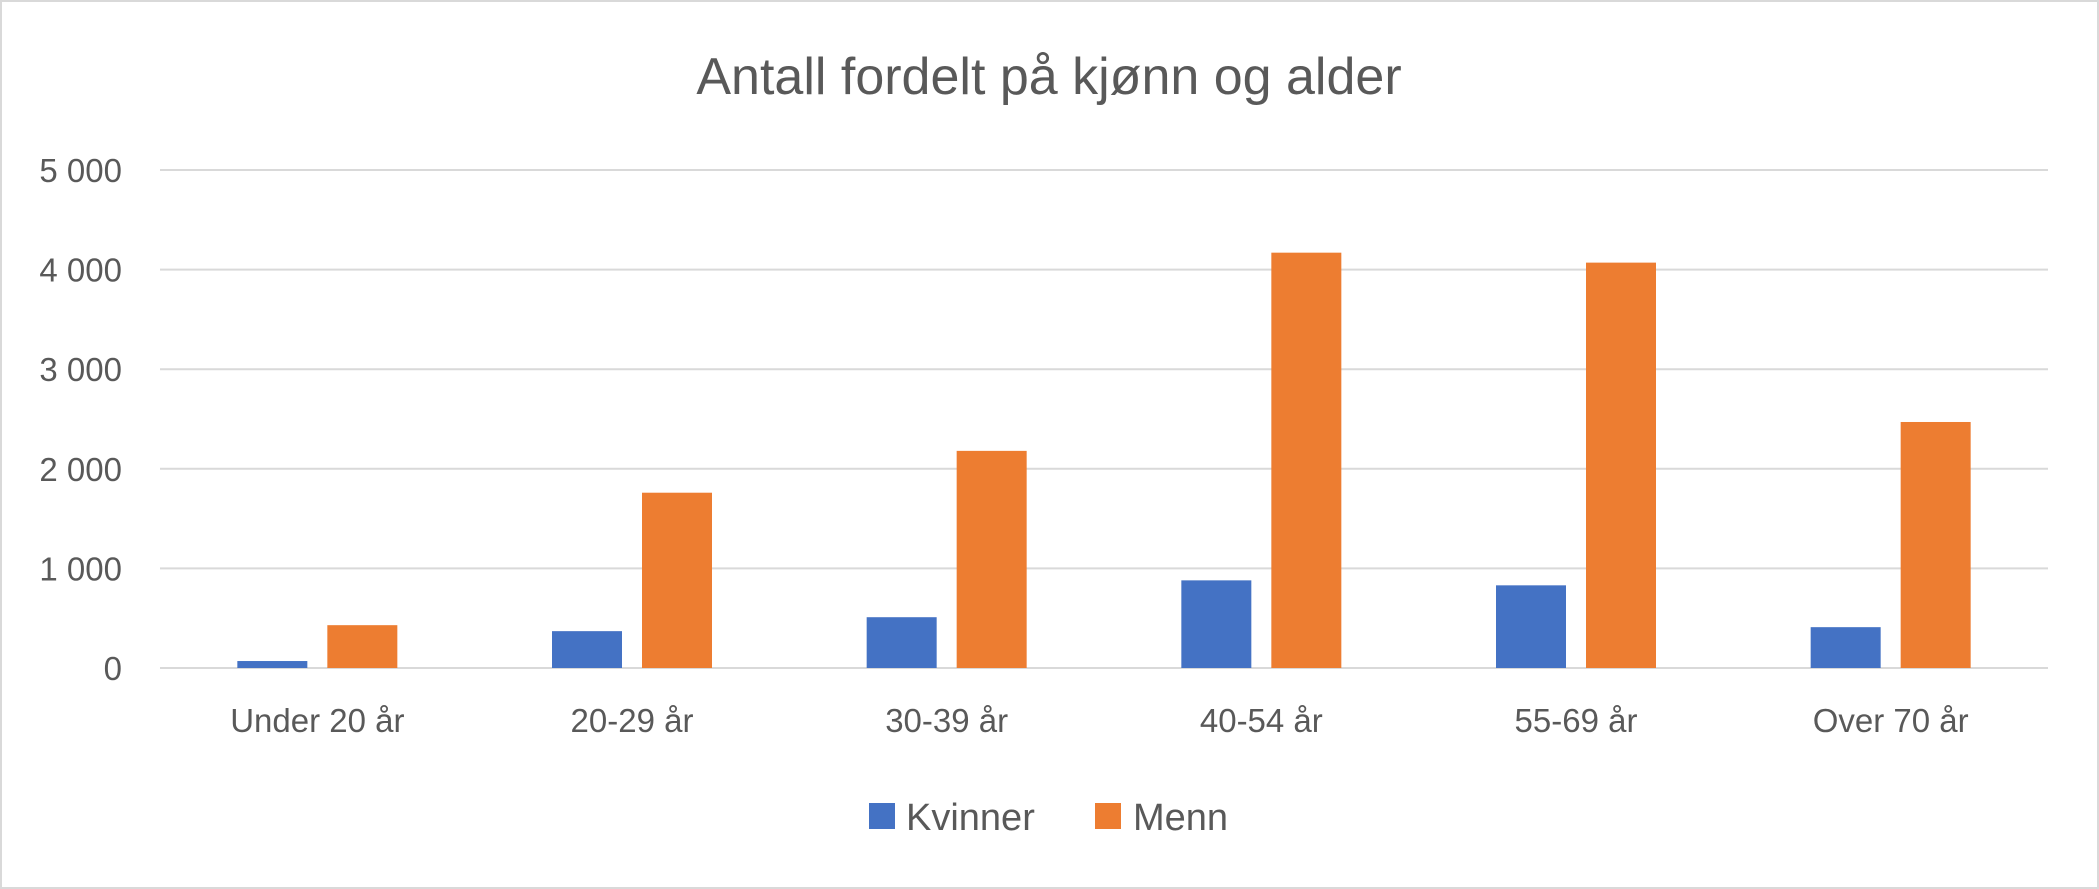 The width and height of the screenshot is (2099, 889). Describe the element at coordinates (80, 419) in the screenshot. I see `y-axis: 0 1 000 2 000 3 000 4 000 5 000` at that location.